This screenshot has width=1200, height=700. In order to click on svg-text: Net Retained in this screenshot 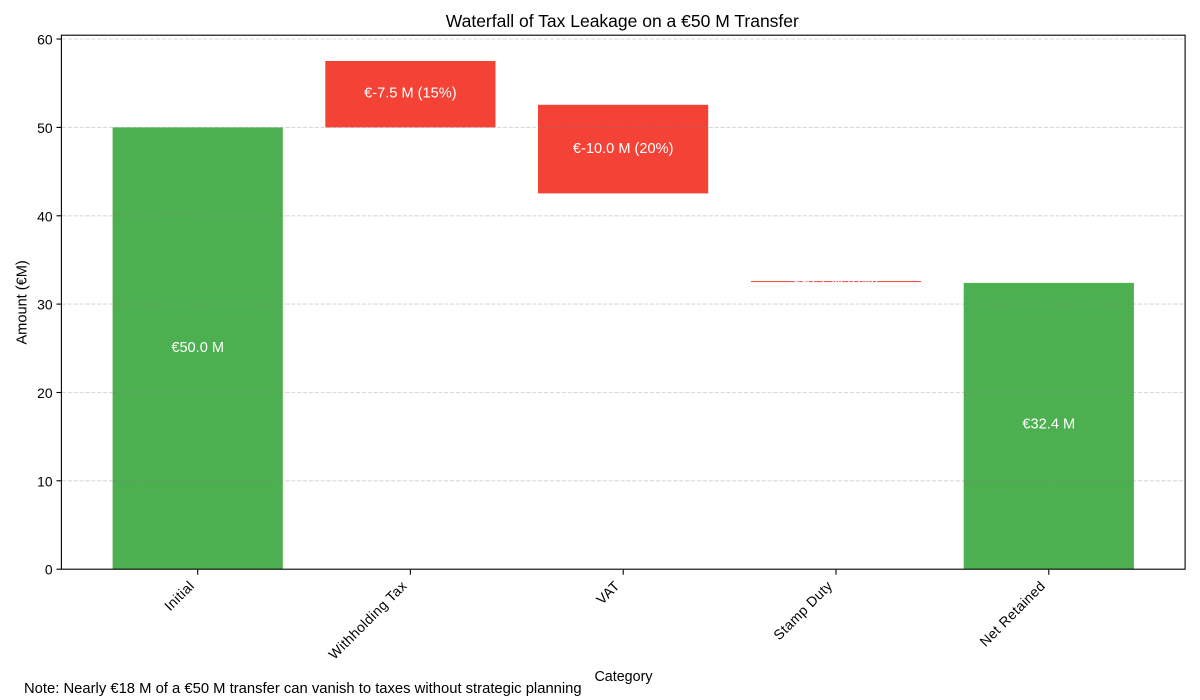, I will do `click(1012, 614)`.